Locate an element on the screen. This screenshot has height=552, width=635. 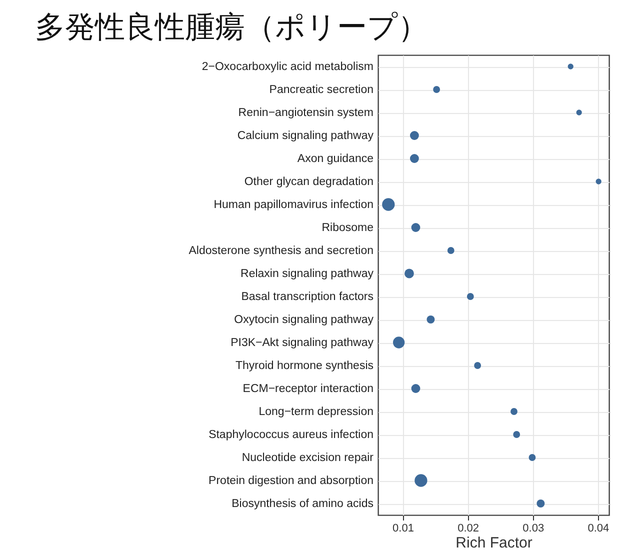
y-tick-label: Human papillomavirus infection is located at coordinates (294, 205).